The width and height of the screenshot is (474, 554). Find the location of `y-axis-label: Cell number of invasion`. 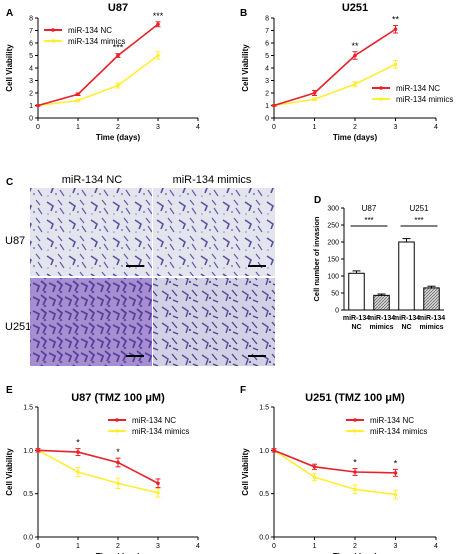

y-axis-label: Cell number of invasion is located at coordinates (316, 258).